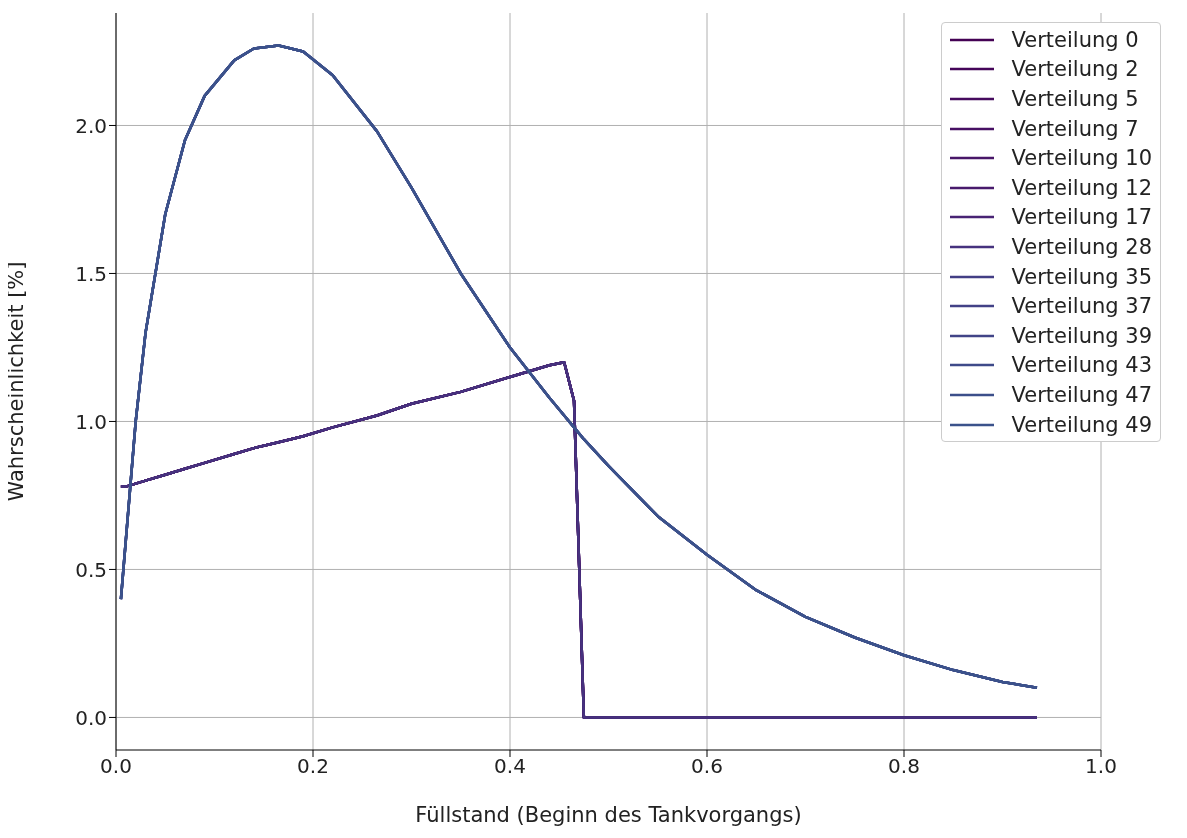  Describe the element at coordinates (91, 569) in the screenshot. I see `y-tick-label: 0.5` at that location.